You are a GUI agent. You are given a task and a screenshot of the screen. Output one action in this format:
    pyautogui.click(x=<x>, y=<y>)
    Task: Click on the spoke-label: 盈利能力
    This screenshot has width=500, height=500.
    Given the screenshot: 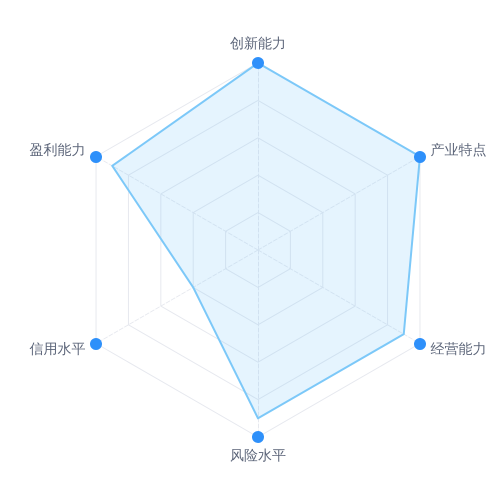 What is the action you would take?
    pyautogui.click(x=58, y=150)
    